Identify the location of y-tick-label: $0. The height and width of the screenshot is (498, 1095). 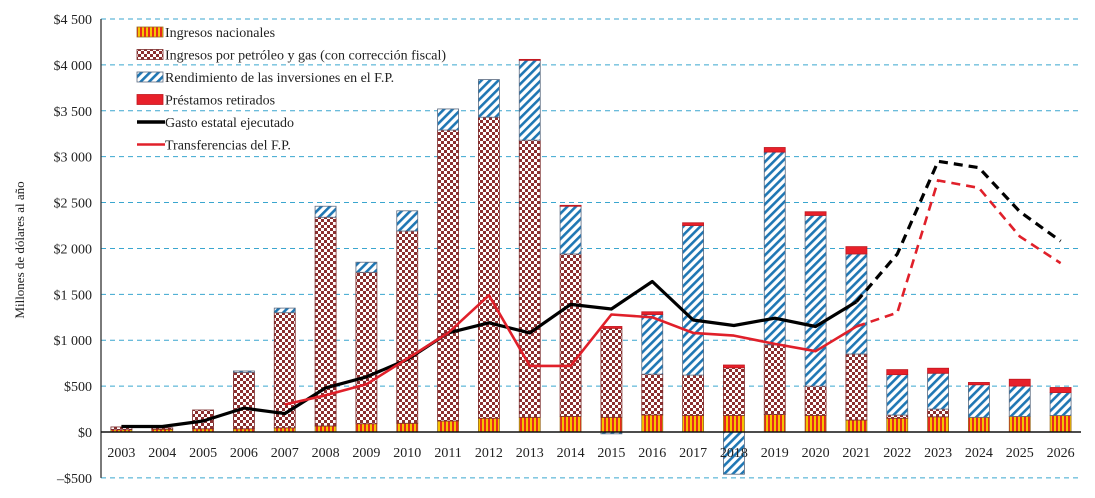
(85, 433).